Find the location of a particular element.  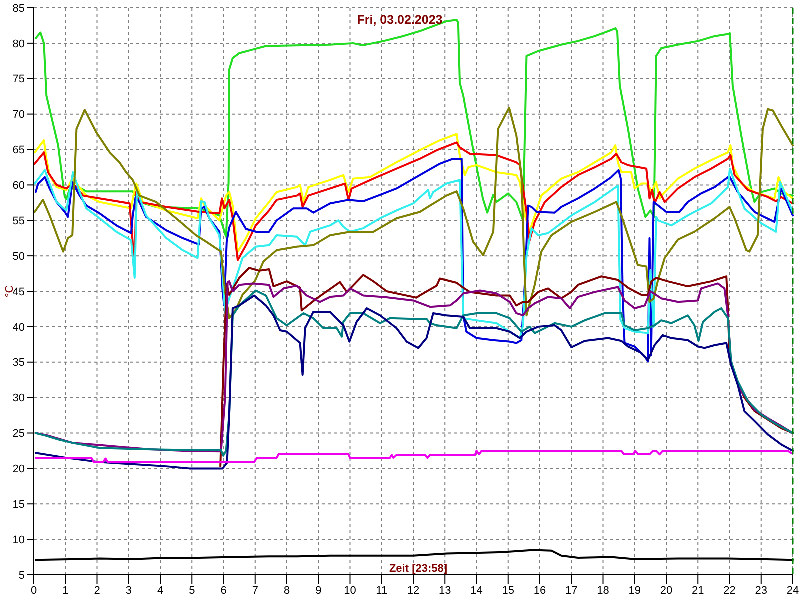

y-tick-label: 15 is located at coordinates (18, 504).